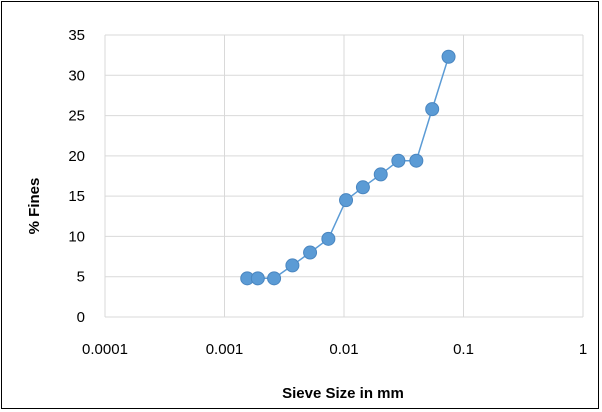 The image size is (602, 412). Describe the element at coordinates (225, 349) in the screenshot. I see `x-tick-label: 0.001` at that location.